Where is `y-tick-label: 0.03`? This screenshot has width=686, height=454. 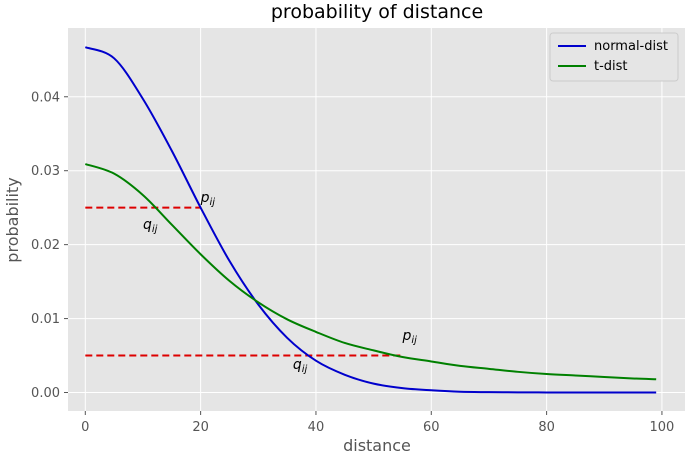 y-tick-label: 0.03 is located at coordinates (45, 171).